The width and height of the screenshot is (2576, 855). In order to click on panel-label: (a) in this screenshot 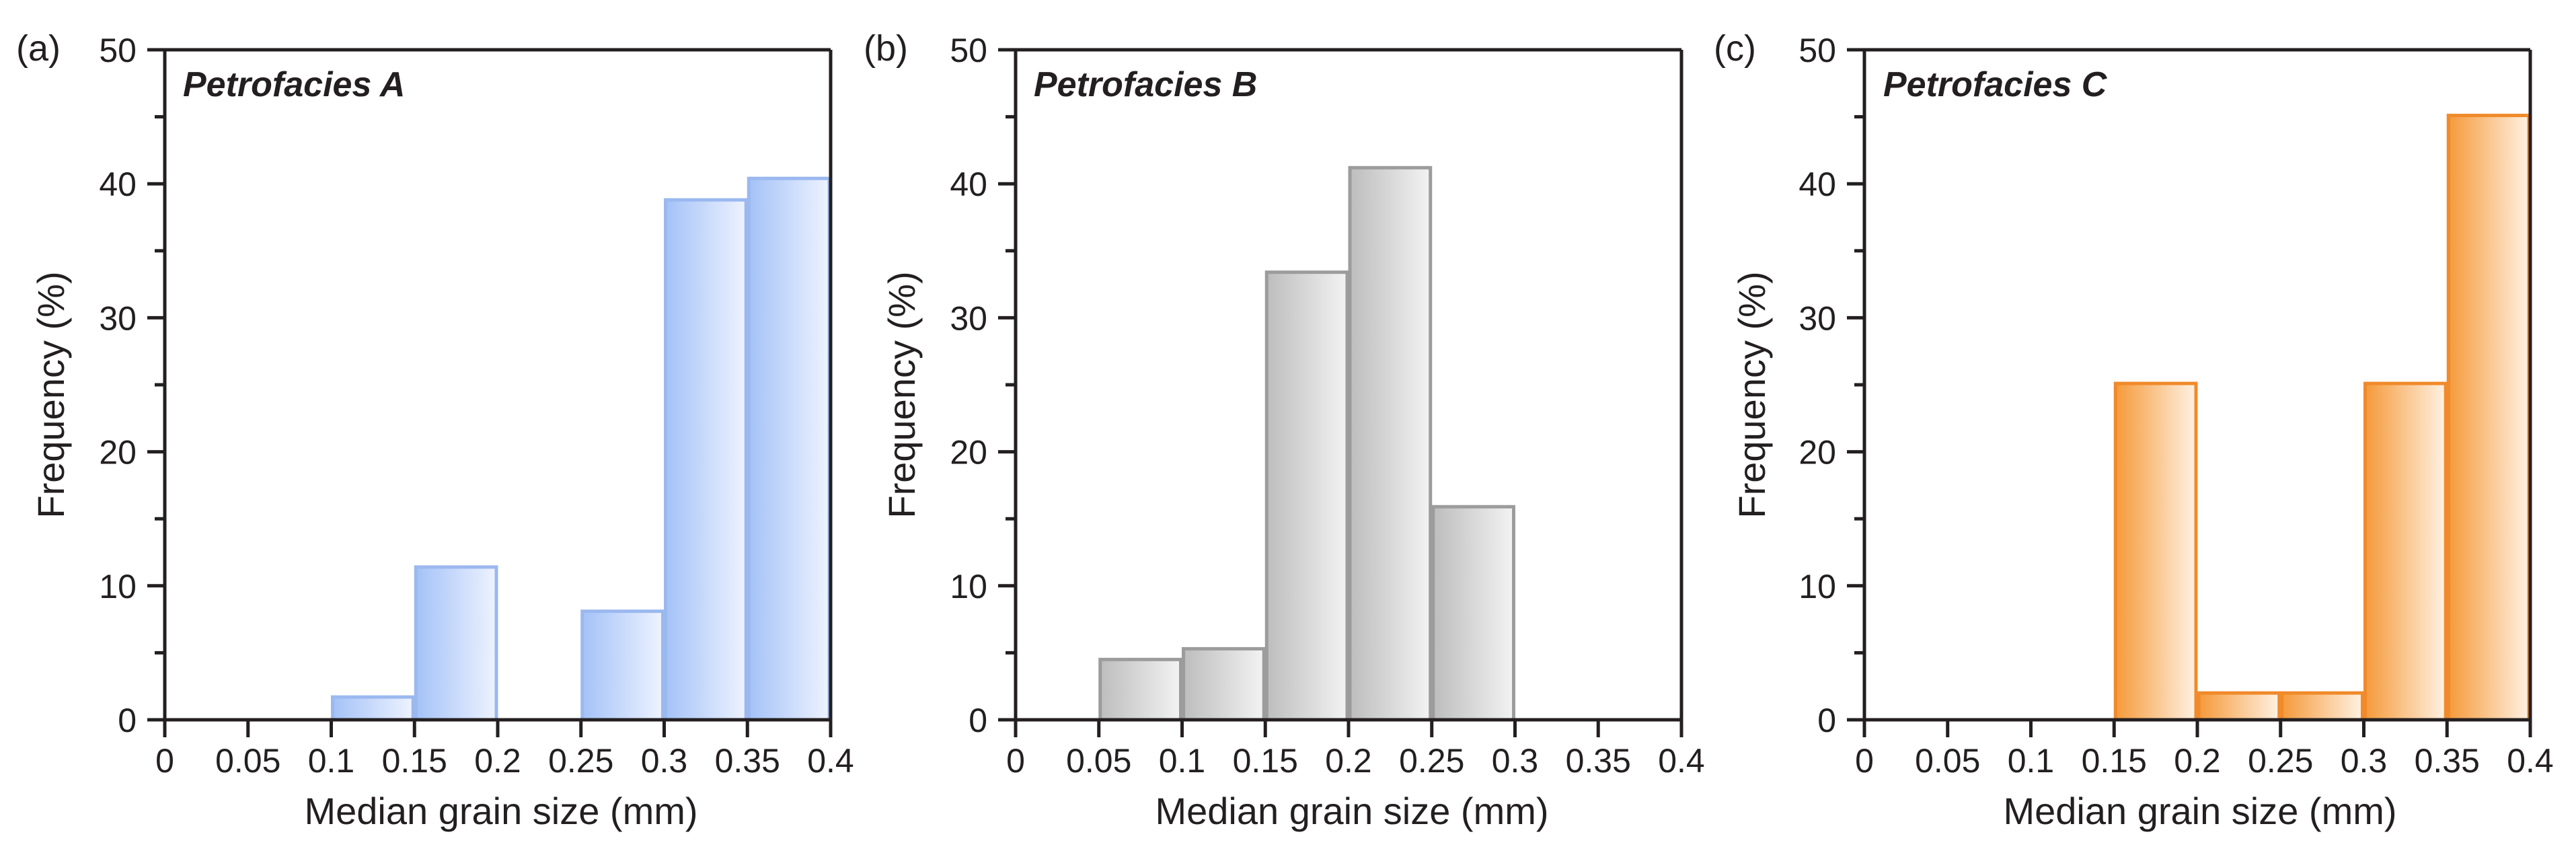, I will do `click(38, 48)`.